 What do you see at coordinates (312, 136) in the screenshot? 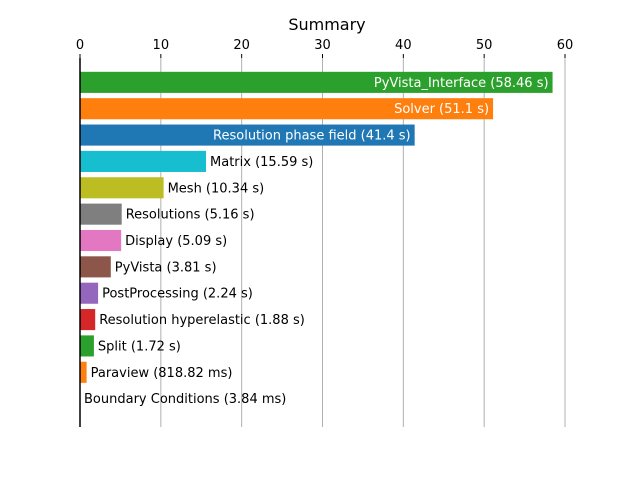
I see `bar-label: Resolution phase field (41.4 s)` at bounding box center [312, 136].